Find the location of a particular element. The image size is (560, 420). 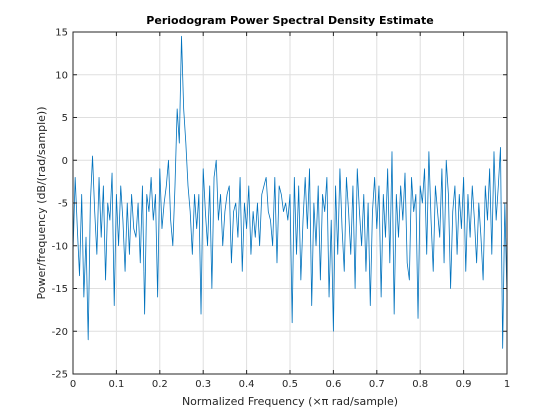

y-tick-label: 15 is located at coordinates (61, 33).